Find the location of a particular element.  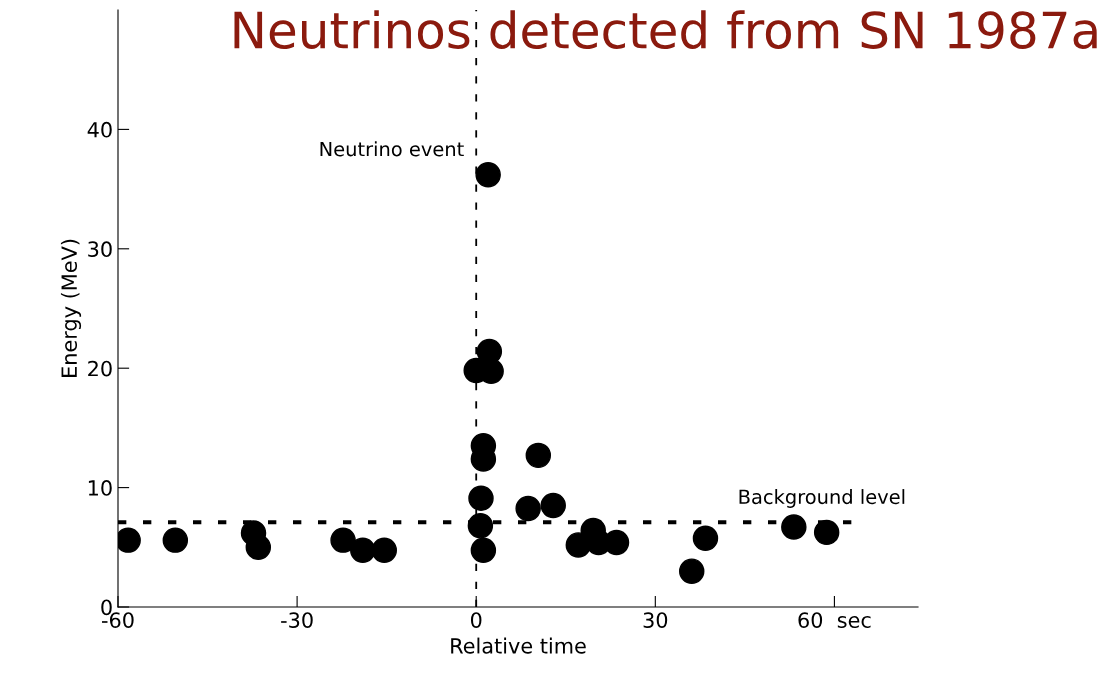

ref-line-label: Neutrino event is located at coordinates (392, 149).